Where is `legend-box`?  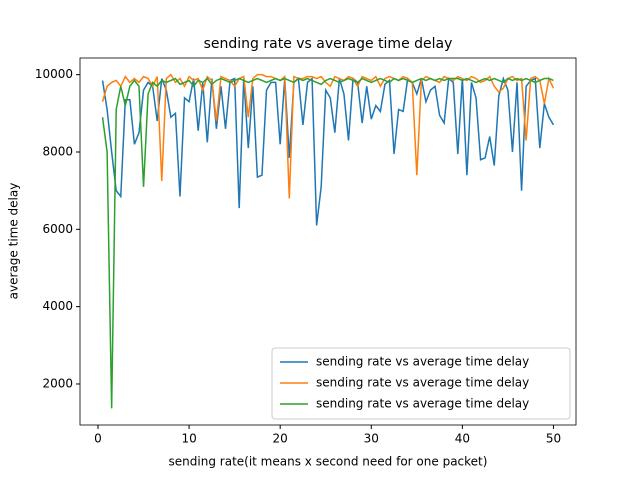 legend-box is located at coordinates (421, 383).